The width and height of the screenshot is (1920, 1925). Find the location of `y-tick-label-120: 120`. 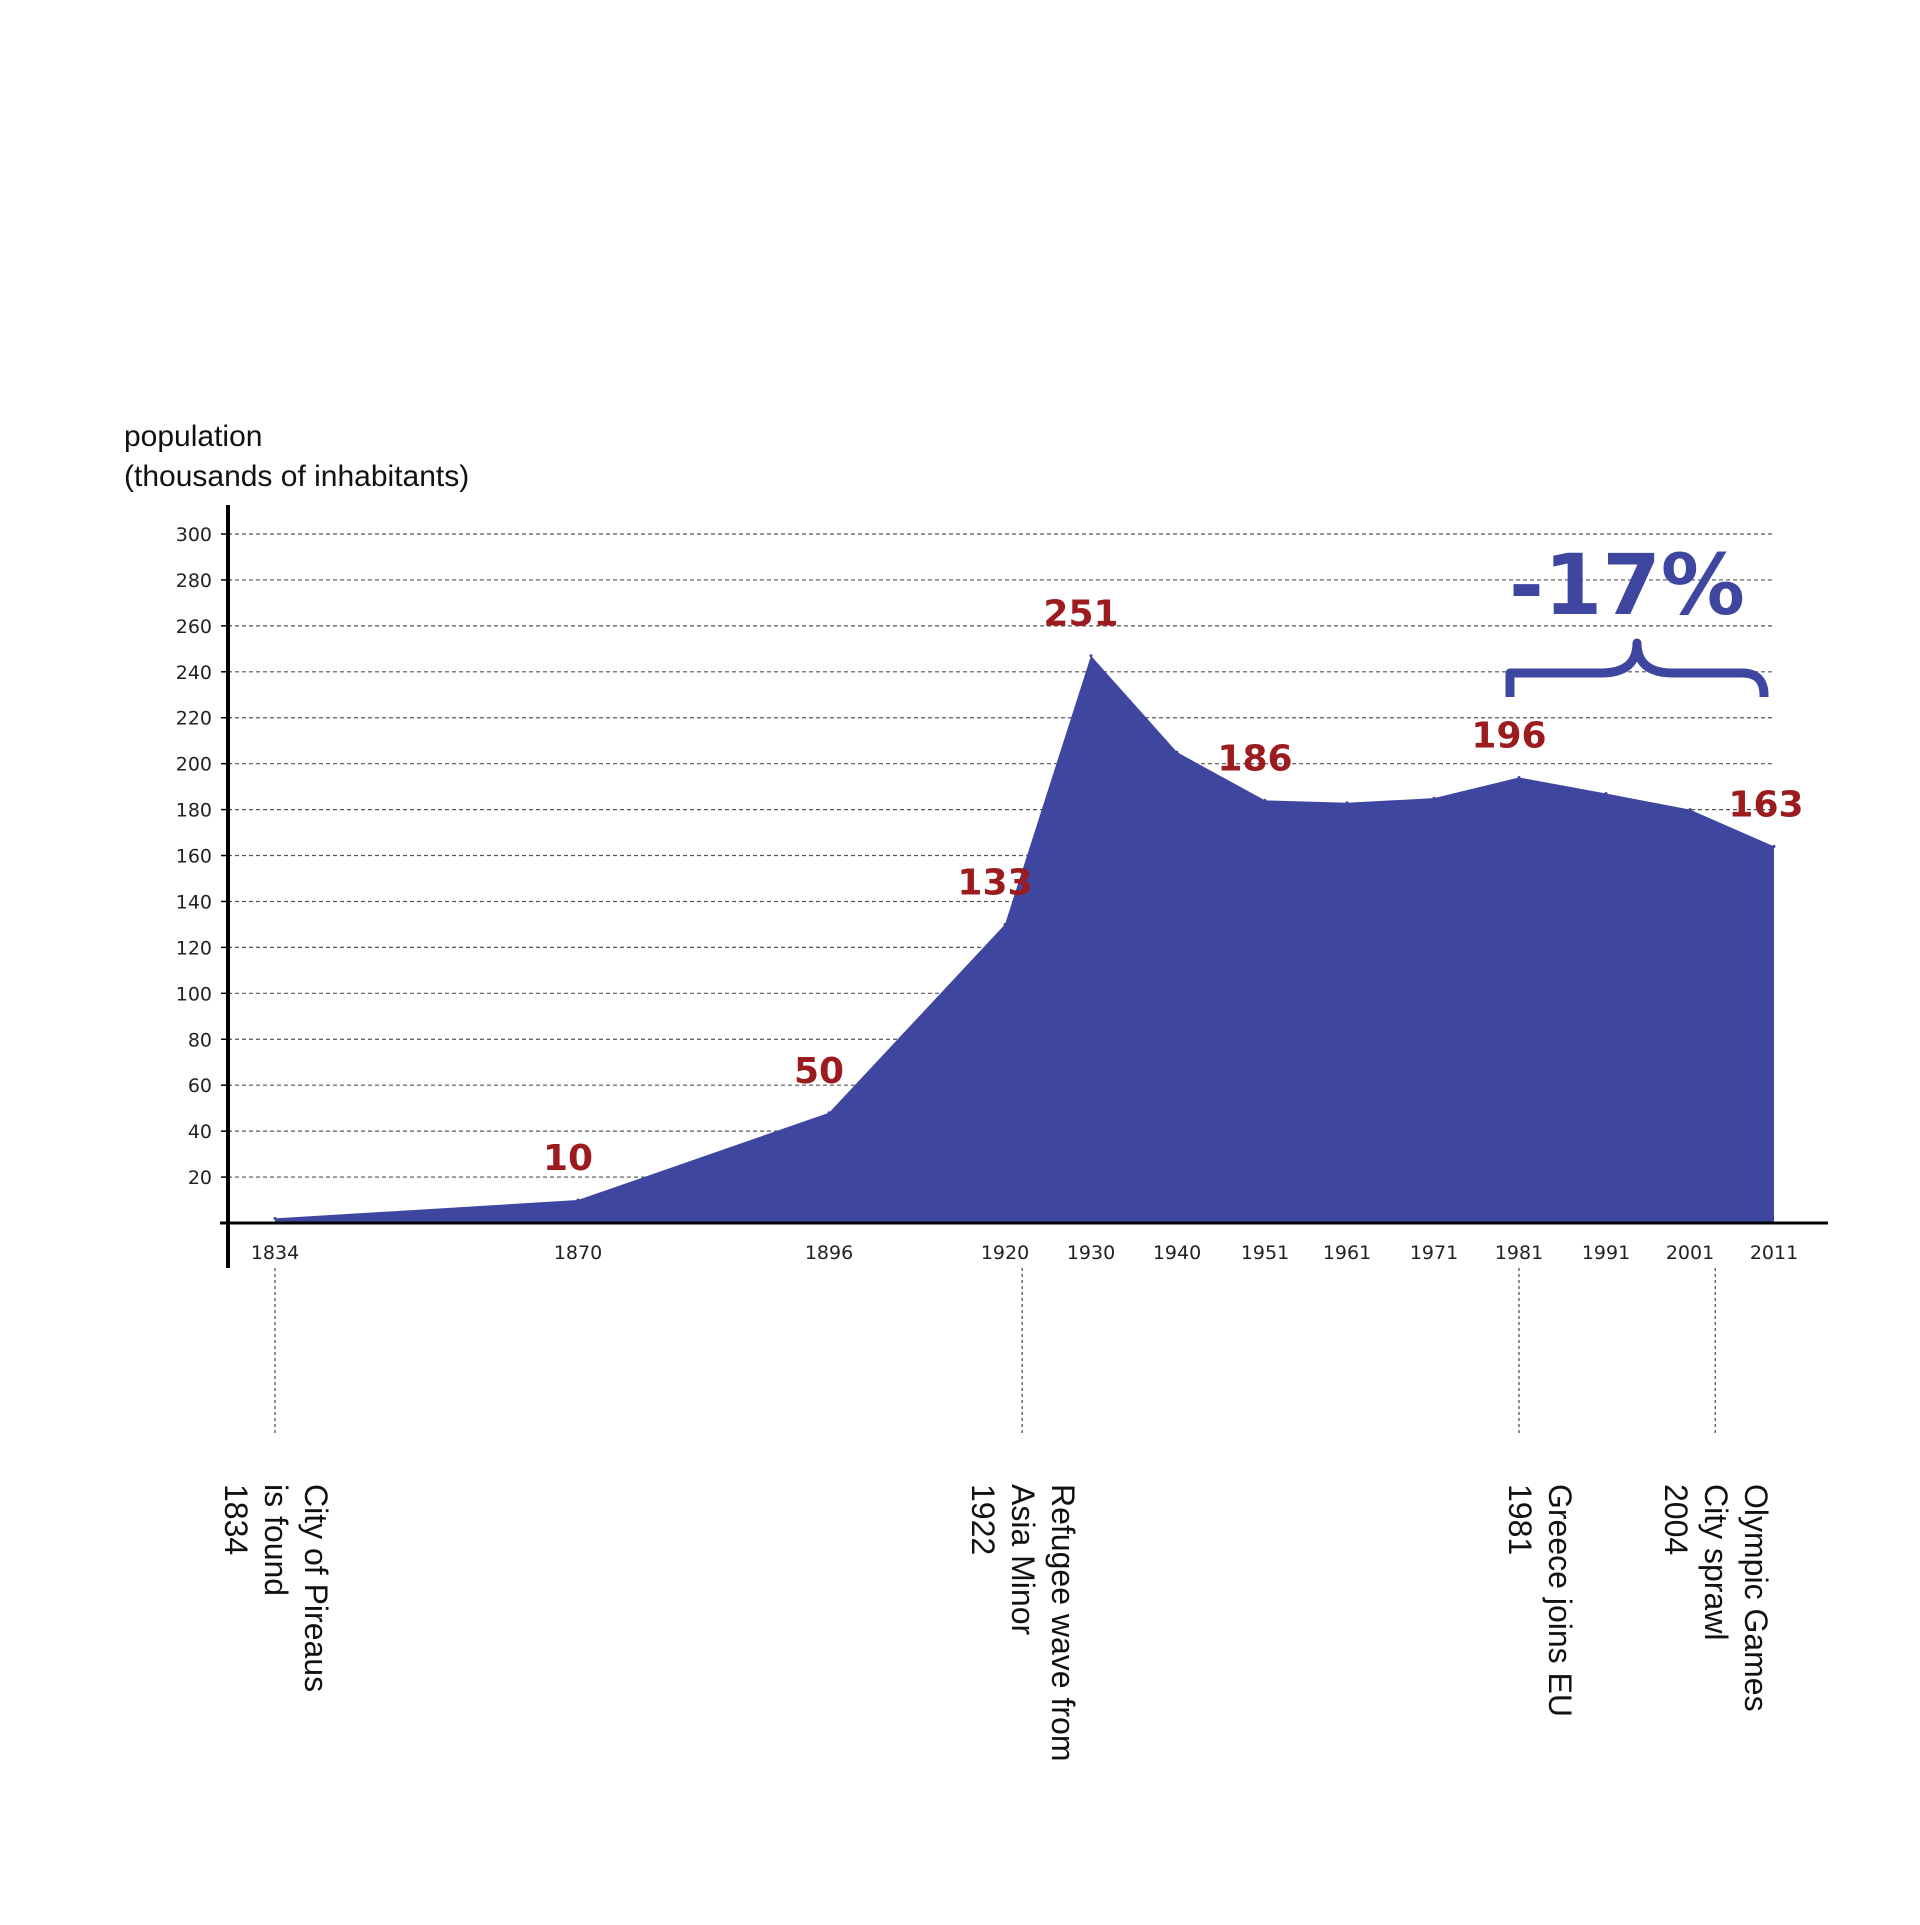

y-tick-label-120: 120 is located at coordinates (194, 948).